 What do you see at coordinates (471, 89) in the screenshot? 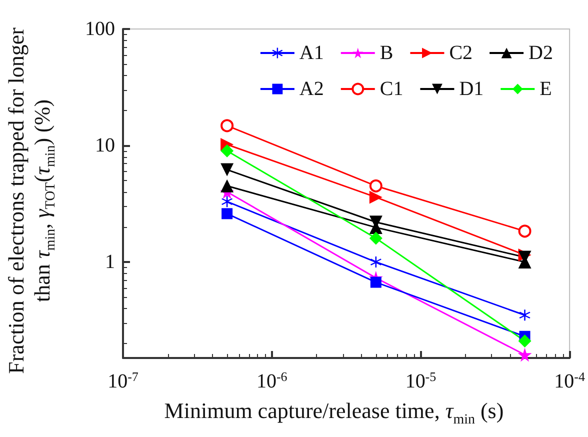
I see `legend-label: D1` at bounding box center [471, 89].